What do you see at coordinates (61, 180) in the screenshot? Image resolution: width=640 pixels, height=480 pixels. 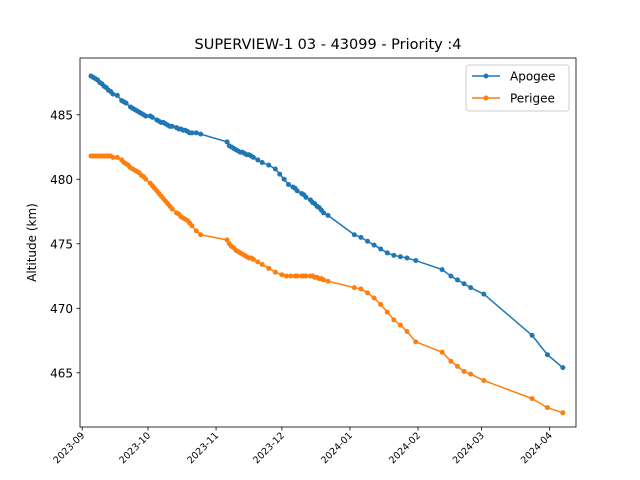 I see `y-tick-label: 480` at bounding box center [61, 180].